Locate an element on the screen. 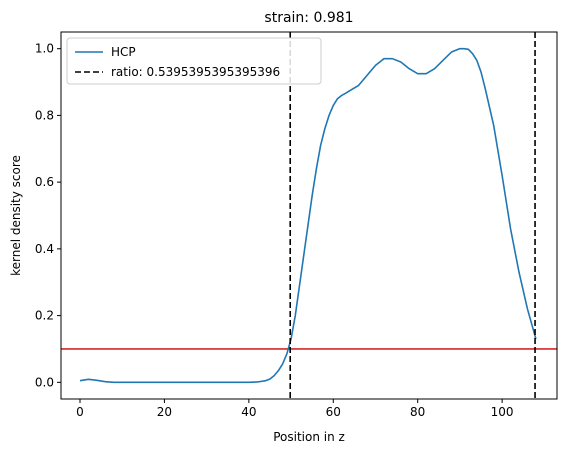 The height and width of the screenshot is (453, 567). legend-label: ratio: 0.5395395395395396 is located at coordinates (195, 72).